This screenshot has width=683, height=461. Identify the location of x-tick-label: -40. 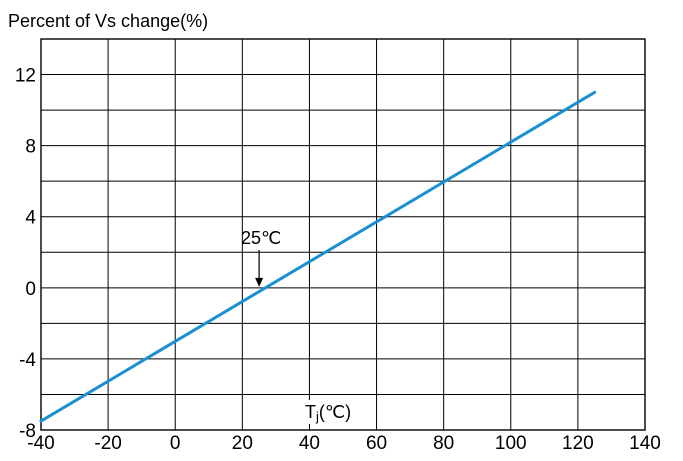
(40, 443).